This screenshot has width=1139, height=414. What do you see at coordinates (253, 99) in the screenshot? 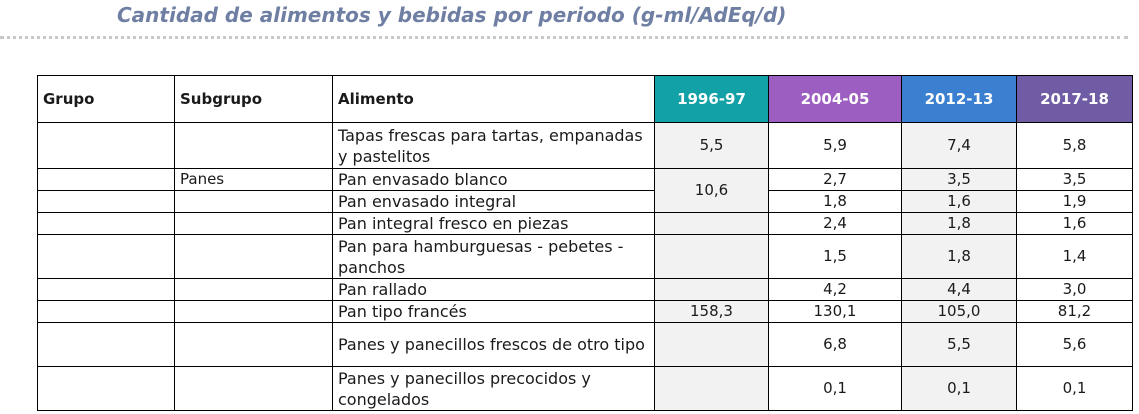
I see `header-subgrupo: Subgrupo` at bounding box center [253, 99].